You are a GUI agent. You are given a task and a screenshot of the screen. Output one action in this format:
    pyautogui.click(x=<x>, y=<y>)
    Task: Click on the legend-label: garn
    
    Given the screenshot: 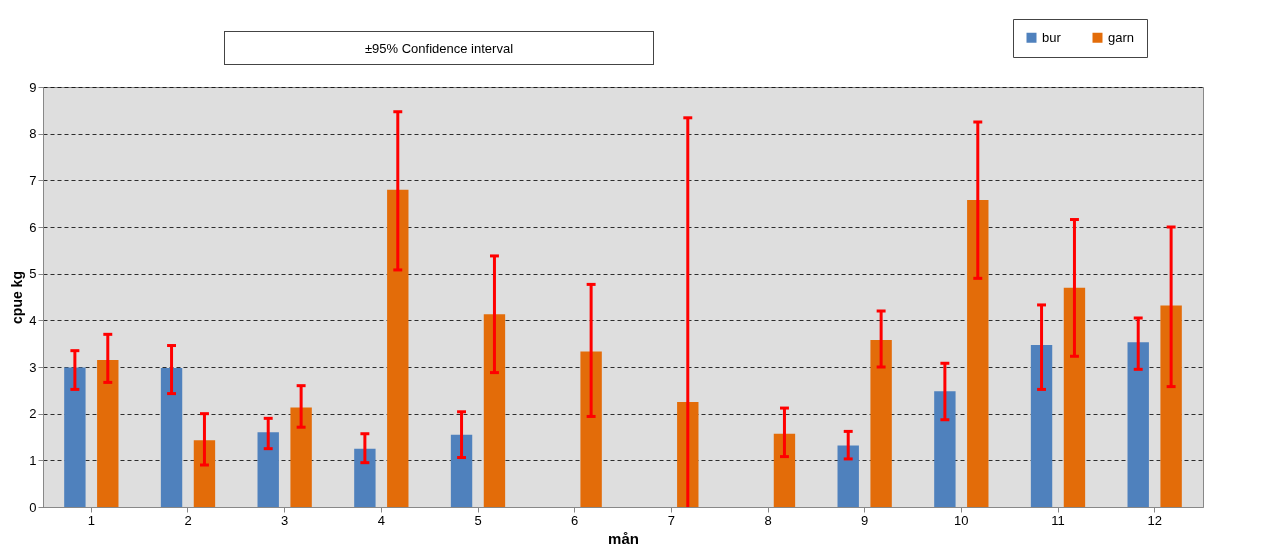 What is the action you would take?
    pyautogui.click(x=1121, y=37)
    